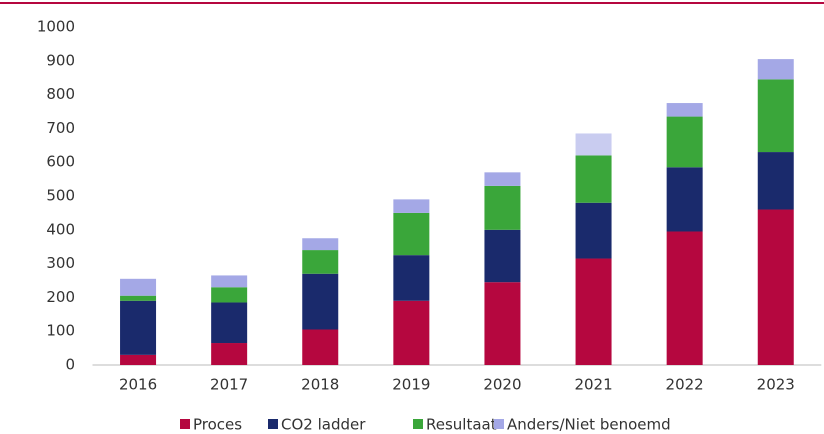 Image resolution: width=824 pixels, height=434 pixels. Describe the element at coordinates (320, 385) in the screenshot. I see `x-tick-label: 2018` at that location.